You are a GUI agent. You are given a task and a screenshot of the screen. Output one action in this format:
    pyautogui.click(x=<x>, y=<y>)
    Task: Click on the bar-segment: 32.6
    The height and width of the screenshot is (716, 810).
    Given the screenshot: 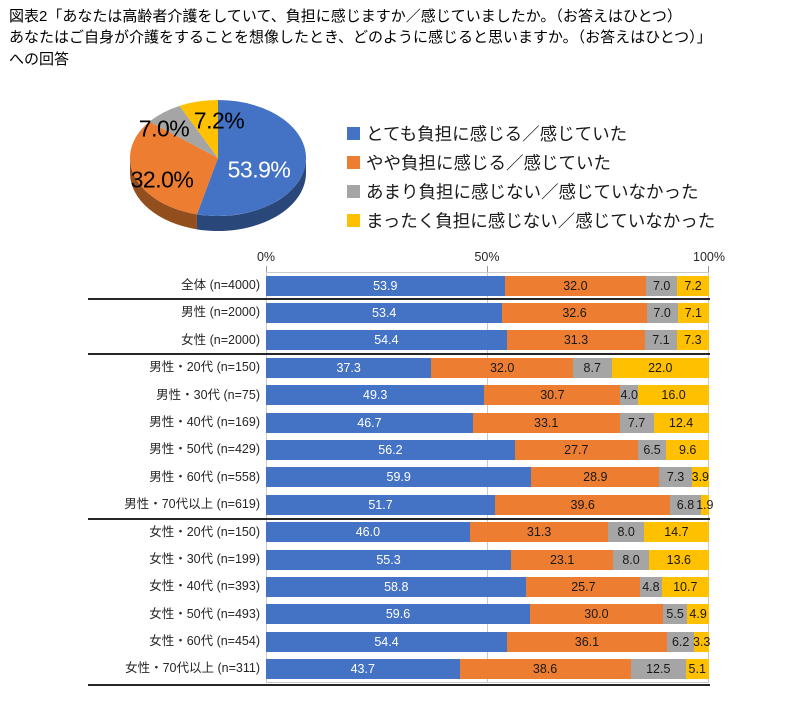 What is the action you would take?
    pyautogui.click(x=574, y=313)
    